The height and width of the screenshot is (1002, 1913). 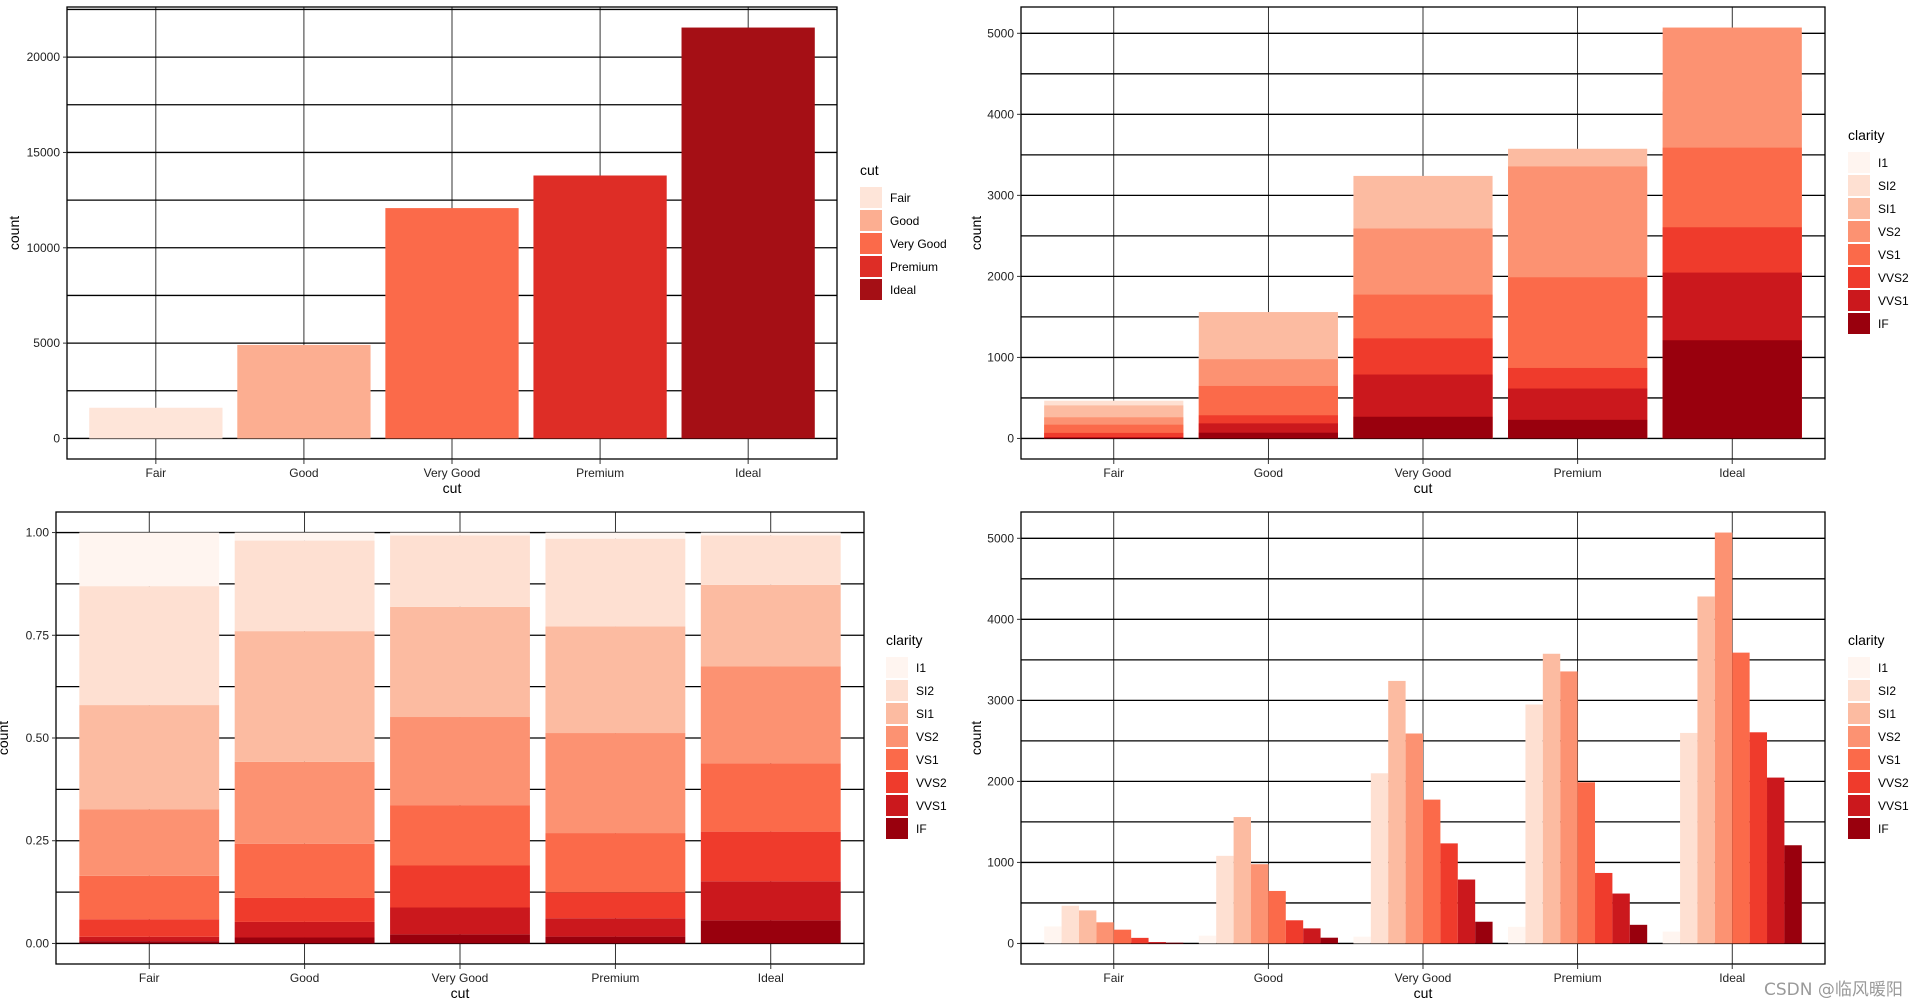 What do you see at coordinates (869, 170) in the screenshot?
I see `legend-title: cut` at bounding box center [869, 170].